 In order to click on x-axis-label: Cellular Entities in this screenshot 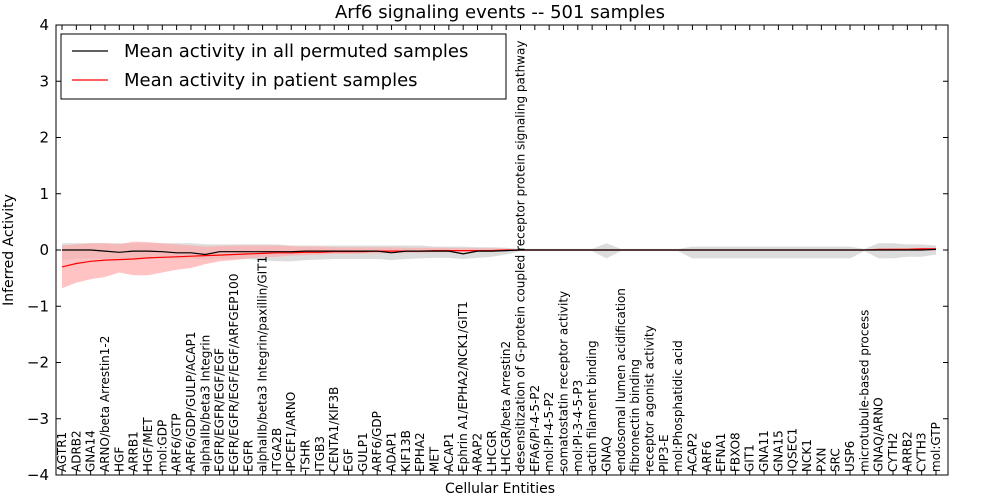, I will do `click(500, 489)`.